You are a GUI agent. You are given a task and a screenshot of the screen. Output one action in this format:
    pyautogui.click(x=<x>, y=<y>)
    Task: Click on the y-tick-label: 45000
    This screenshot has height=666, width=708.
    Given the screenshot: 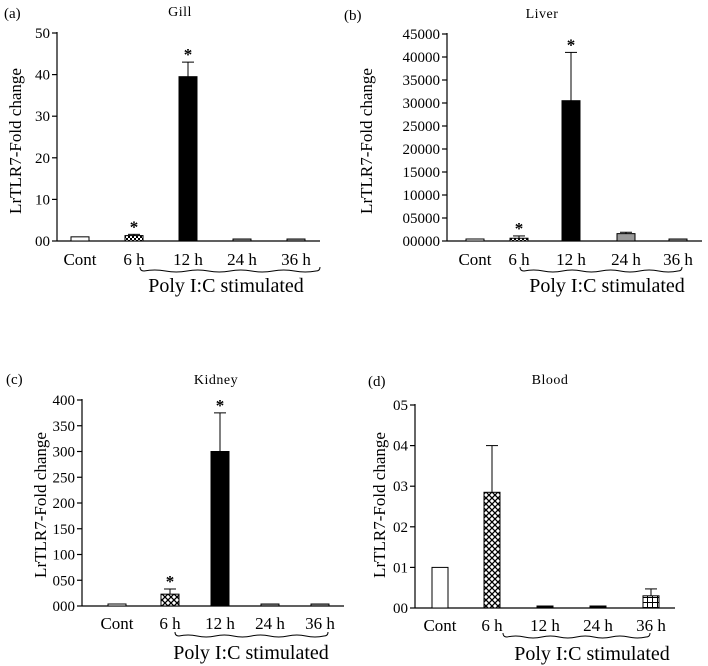 What is the action you would take?
    pyautogui.click(x=422, y=35)
    